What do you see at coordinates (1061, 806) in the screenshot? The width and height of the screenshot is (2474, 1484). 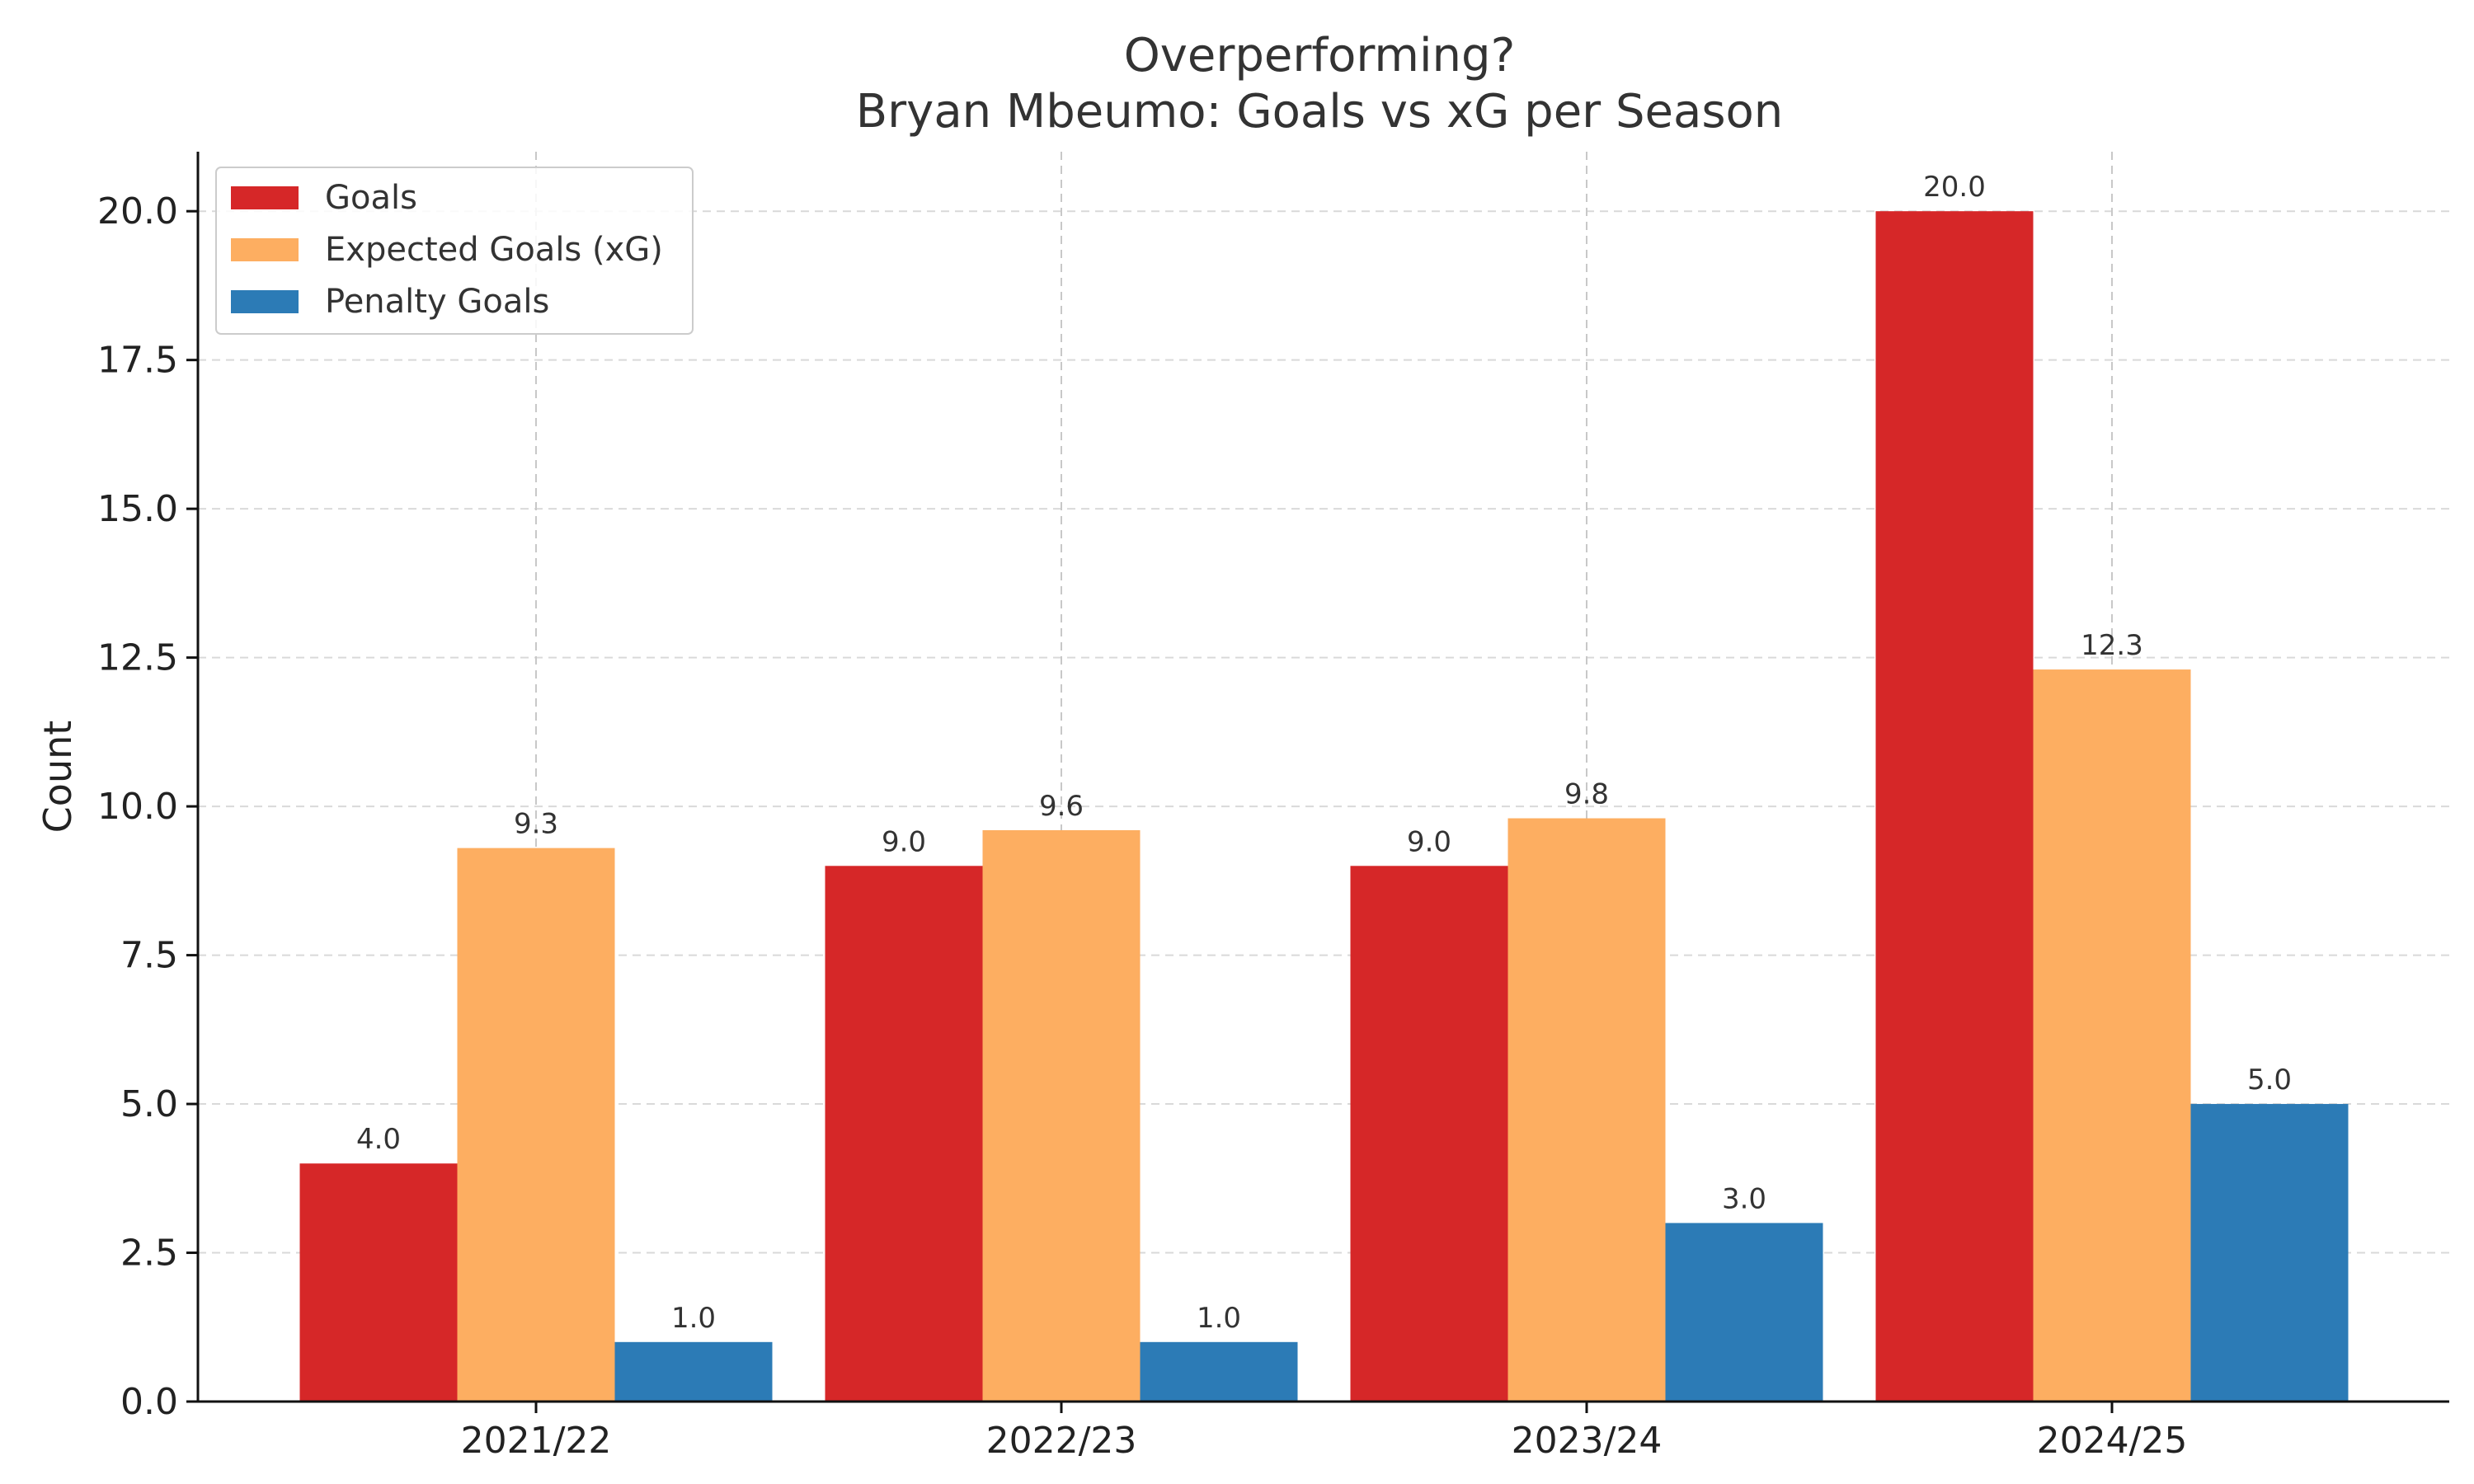 I see `data-label: 9.6` at bounding box center [1061, 806].